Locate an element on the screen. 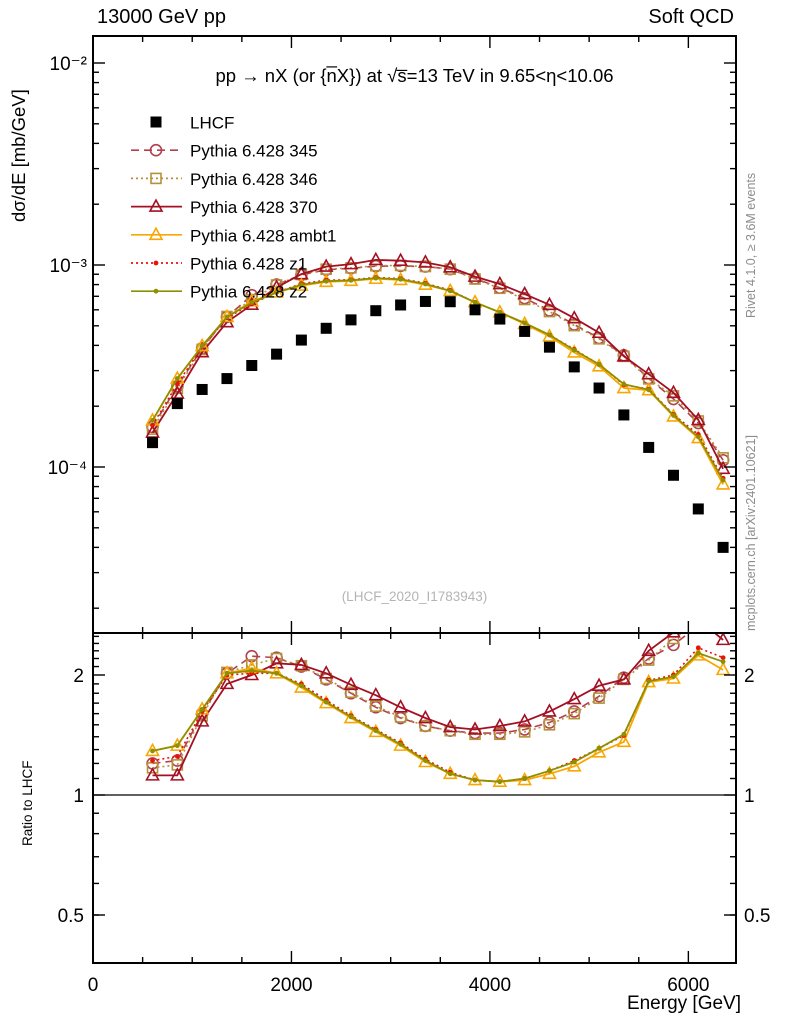  legend-item: Pythia 6.428 z2 is located at coordinates (219, 292).